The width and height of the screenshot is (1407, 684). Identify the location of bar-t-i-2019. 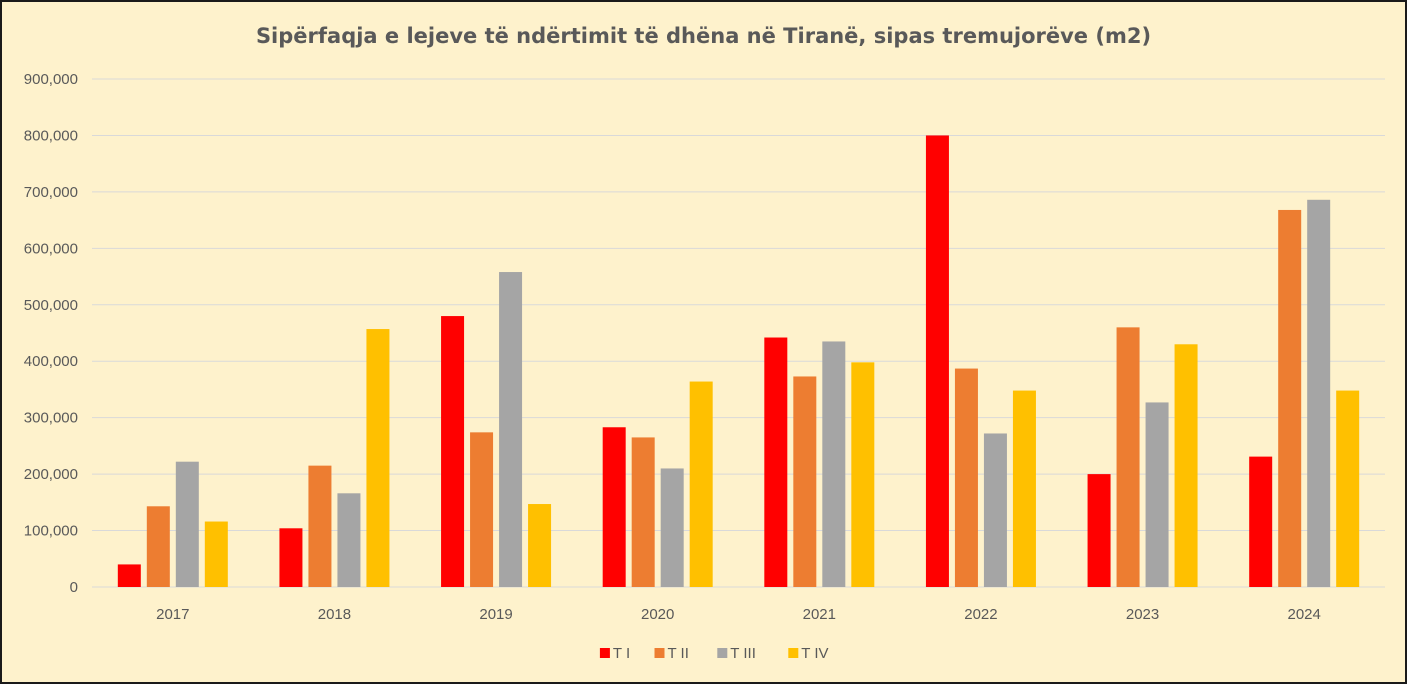
(453, 451).